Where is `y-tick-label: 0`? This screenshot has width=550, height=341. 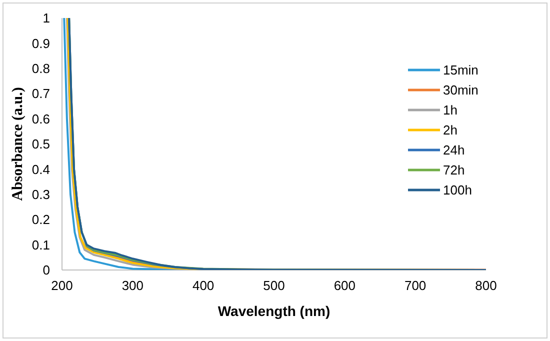 y-tick-label: 0 is located at coordinates (46, 270).